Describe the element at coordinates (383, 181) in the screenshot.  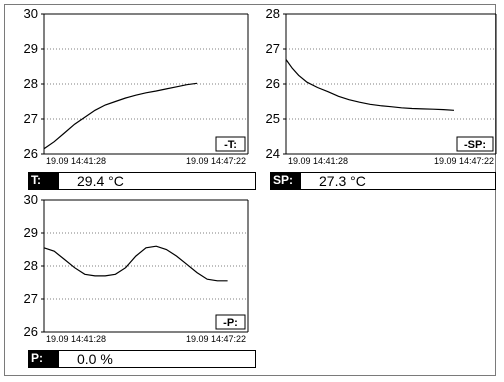
I see `readout-sp: SP: 27.3 °C` at that location.